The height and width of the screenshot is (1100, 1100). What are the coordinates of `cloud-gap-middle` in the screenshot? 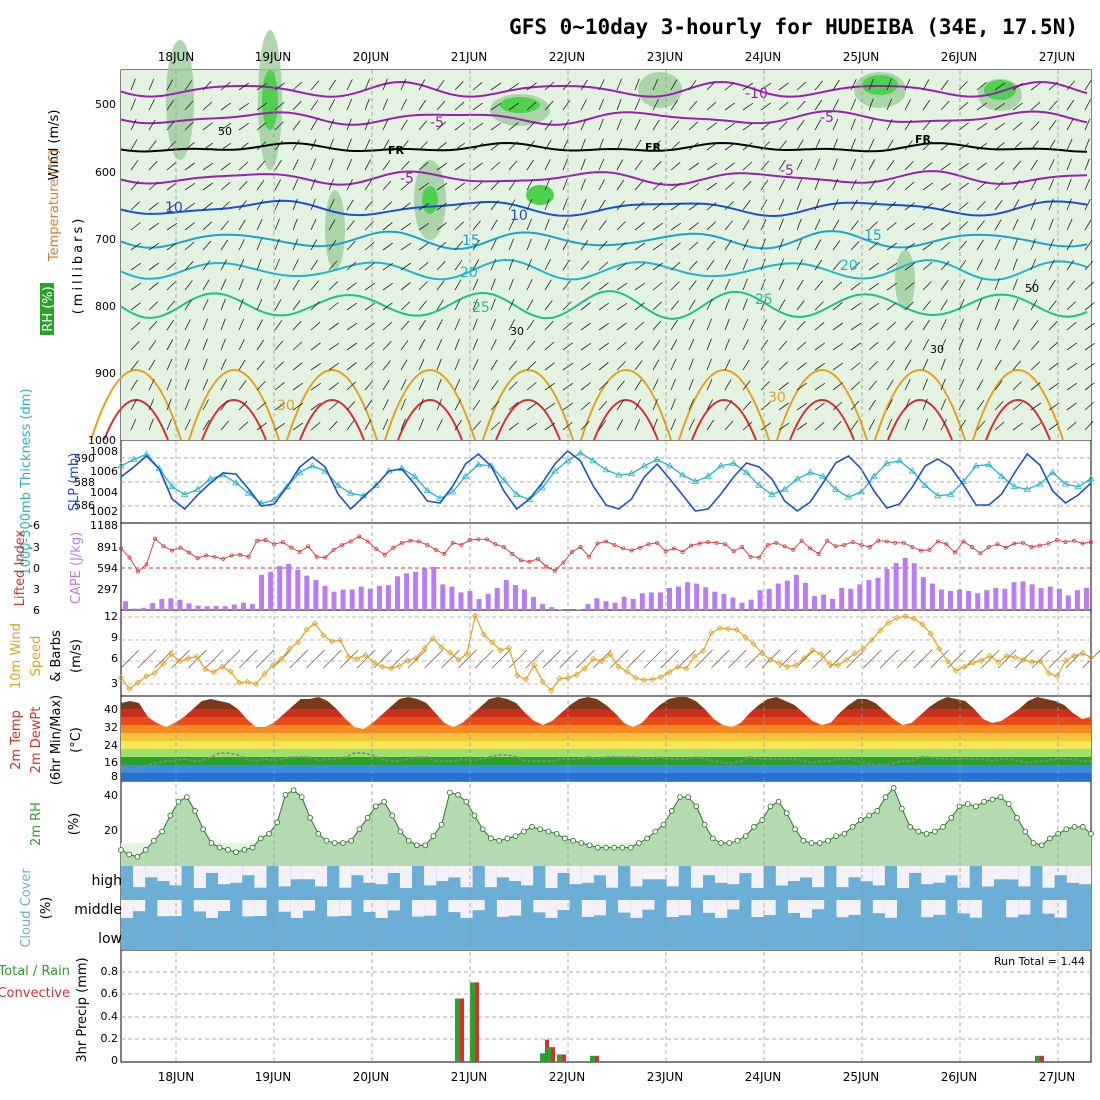 It's located at (139, 906).